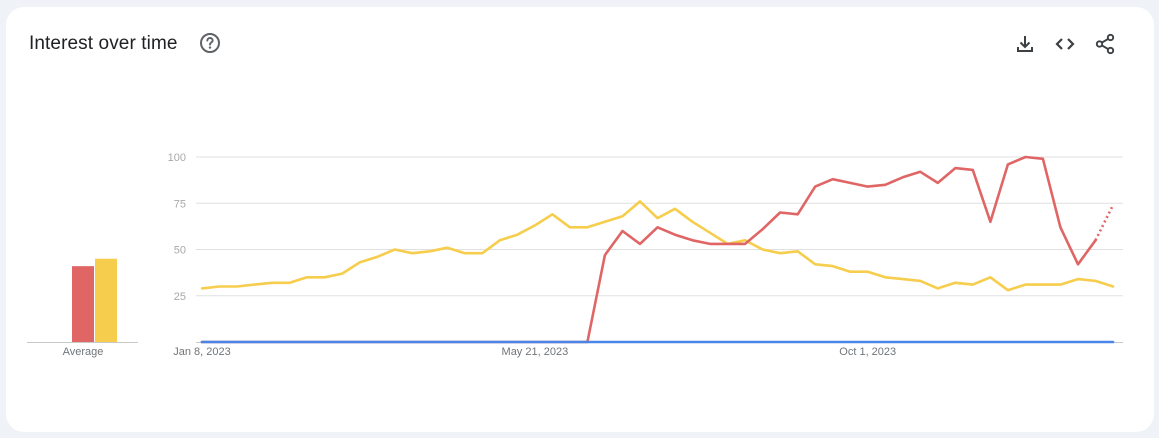  I want to click on x-tick-label: Oct 1, 2023, so click(867, 352).